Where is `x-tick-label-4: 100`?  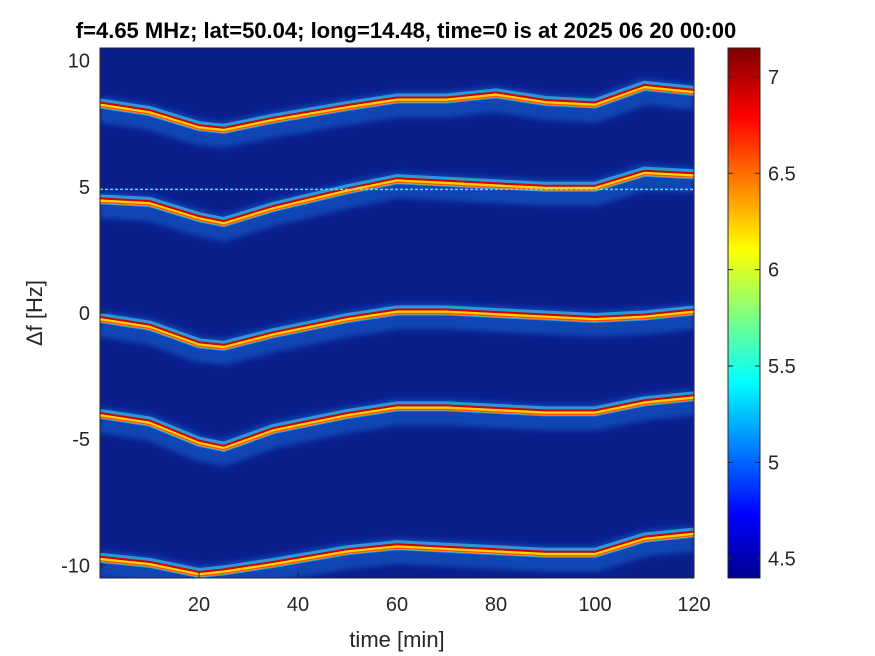
x-tick-label-4: 100 is located at coordinates (594, 605).